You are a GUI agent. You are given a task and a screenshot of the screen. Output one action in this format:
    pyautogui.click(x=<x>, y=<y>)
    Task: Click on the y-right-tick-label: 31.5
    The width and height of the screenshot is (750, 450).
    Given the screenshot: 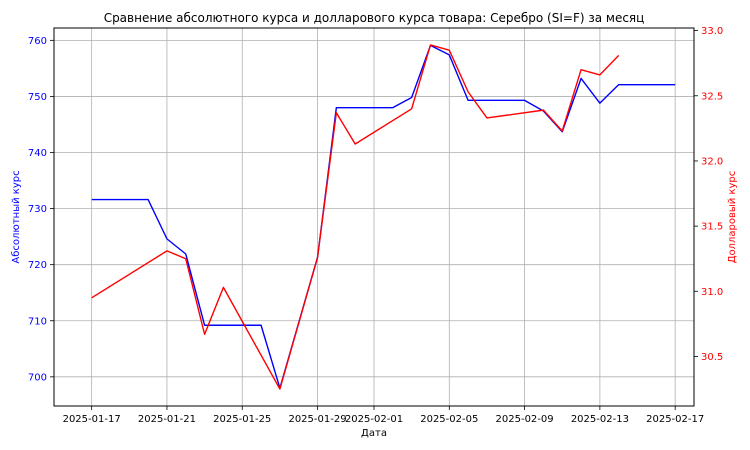 What is the action you would take?
    pyautogui.click(x=712, y=227)
    